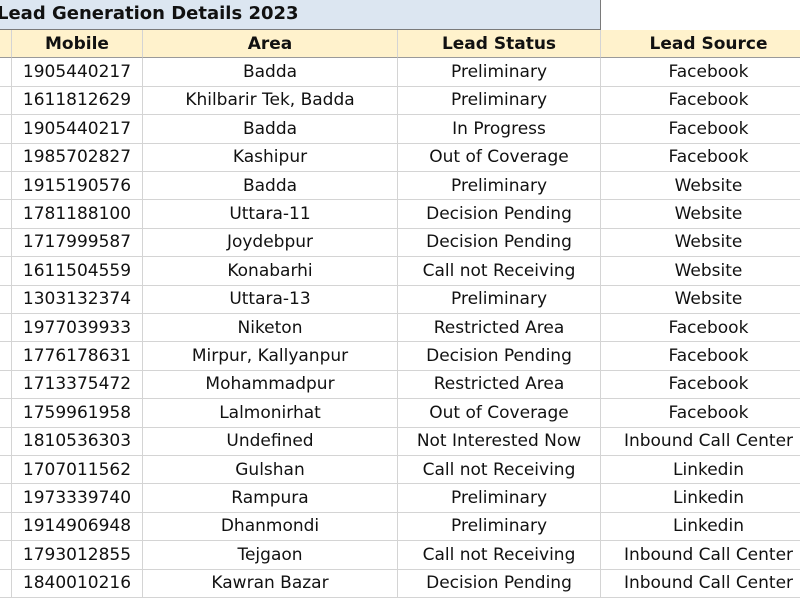 Image resolution: width=800 pixels, height=600 pixels. What do you see at coordinates (499, 44) in the screenshot?
I see `column-header: Lead Status` at bounding box center [499, 44].